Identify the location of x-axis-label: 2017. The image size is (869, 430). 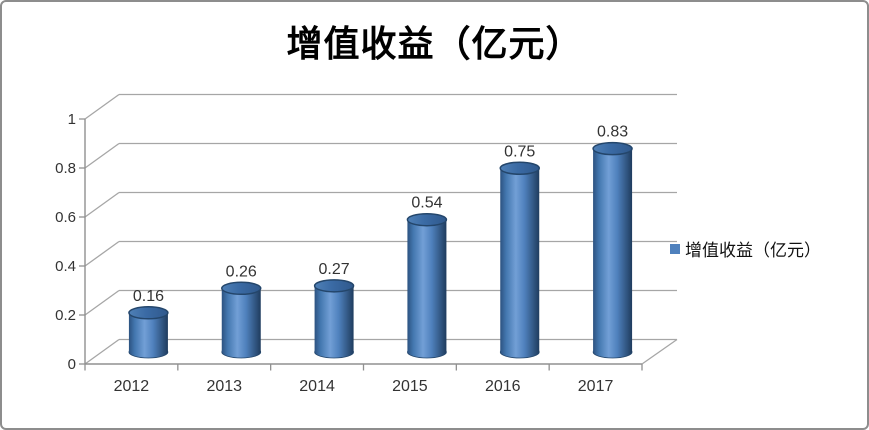
(596, 386).